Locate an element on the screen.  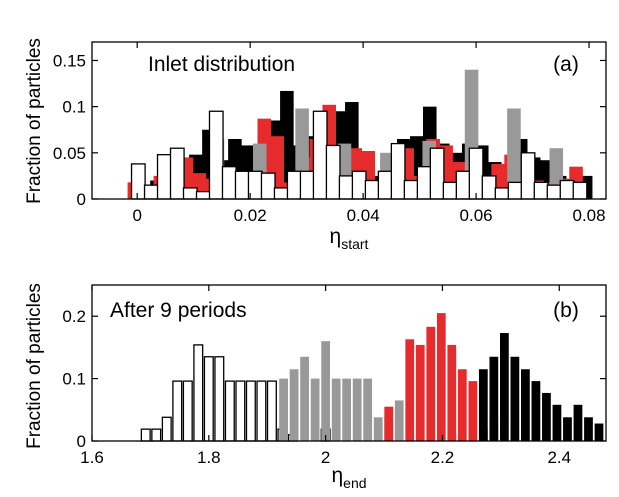
y-tick-label-a-1: 0.05 is located at coordinates (69, 153).